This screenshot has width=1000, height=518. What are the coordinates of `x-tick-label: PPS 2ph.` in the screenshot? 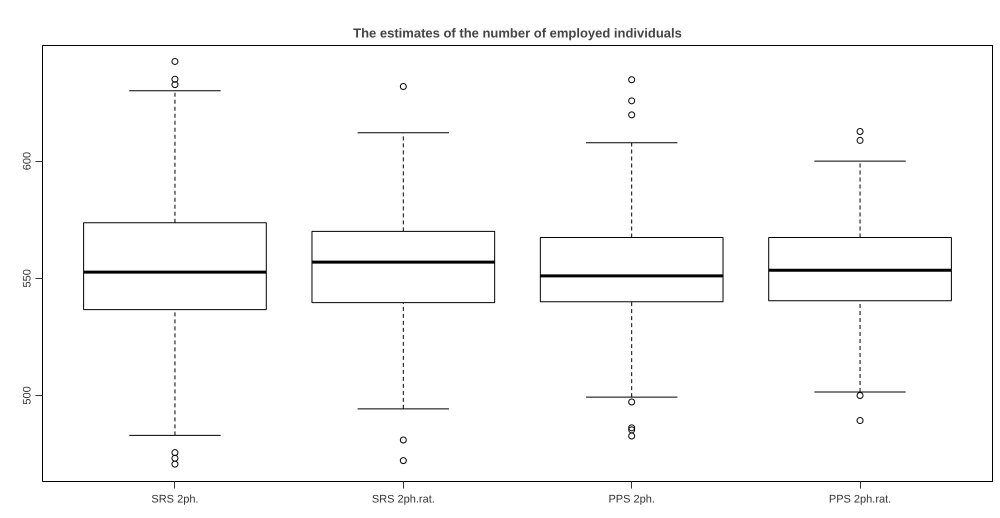 It's located at (631, 500).